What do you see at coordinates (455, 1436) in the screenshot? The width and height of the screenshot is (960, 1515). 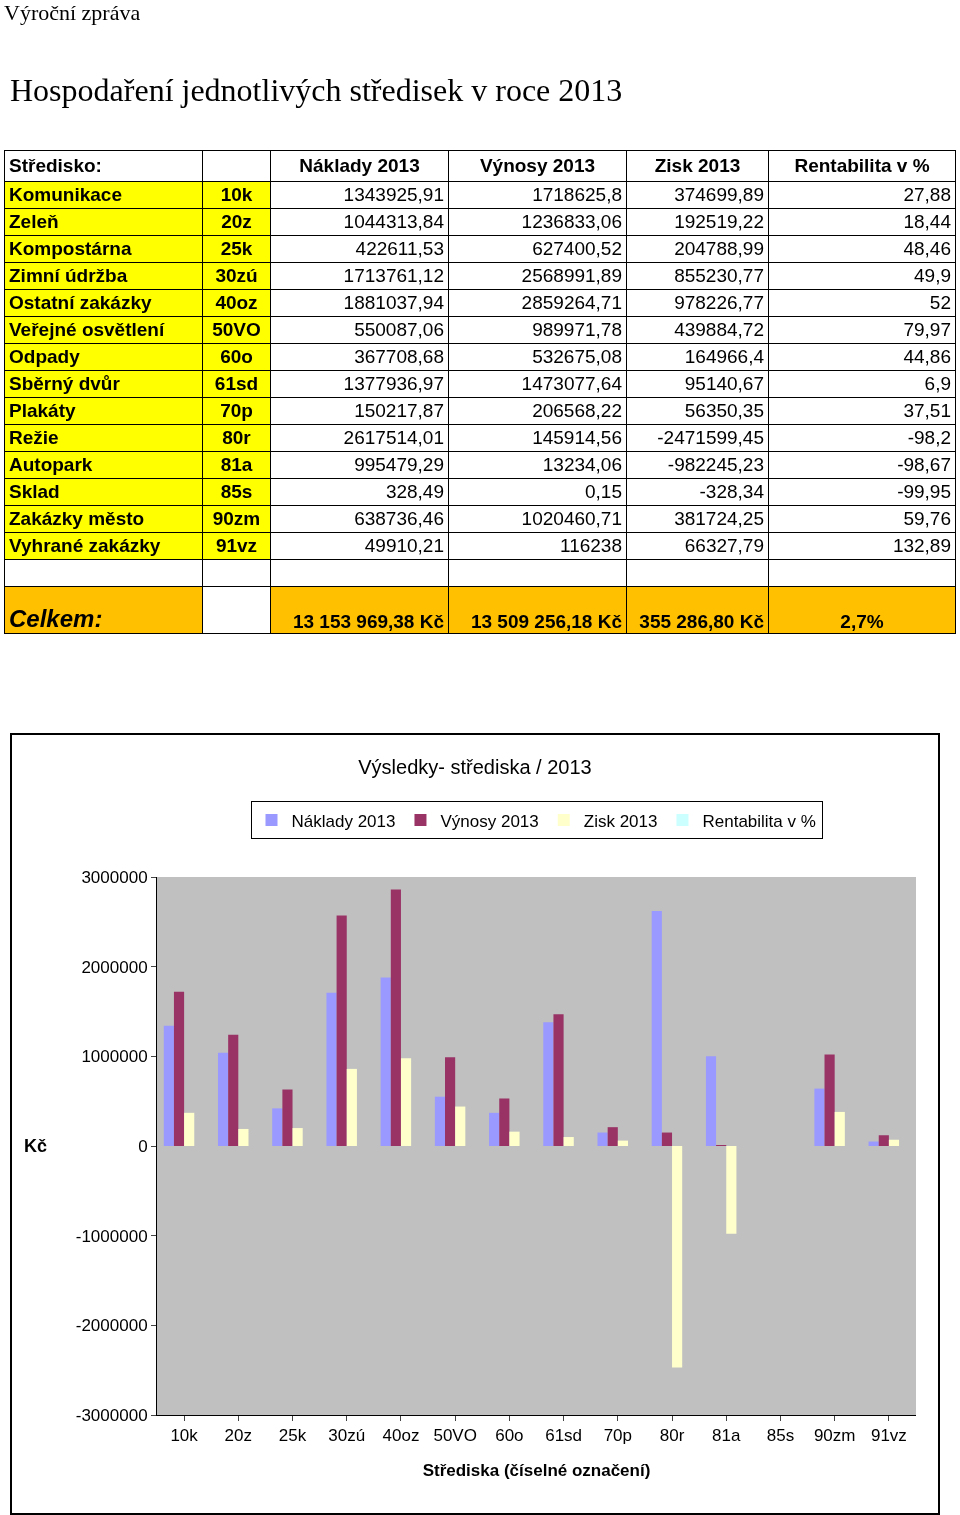 I see `x-tick-label: 50VO` at bounding box center [455, 1436].